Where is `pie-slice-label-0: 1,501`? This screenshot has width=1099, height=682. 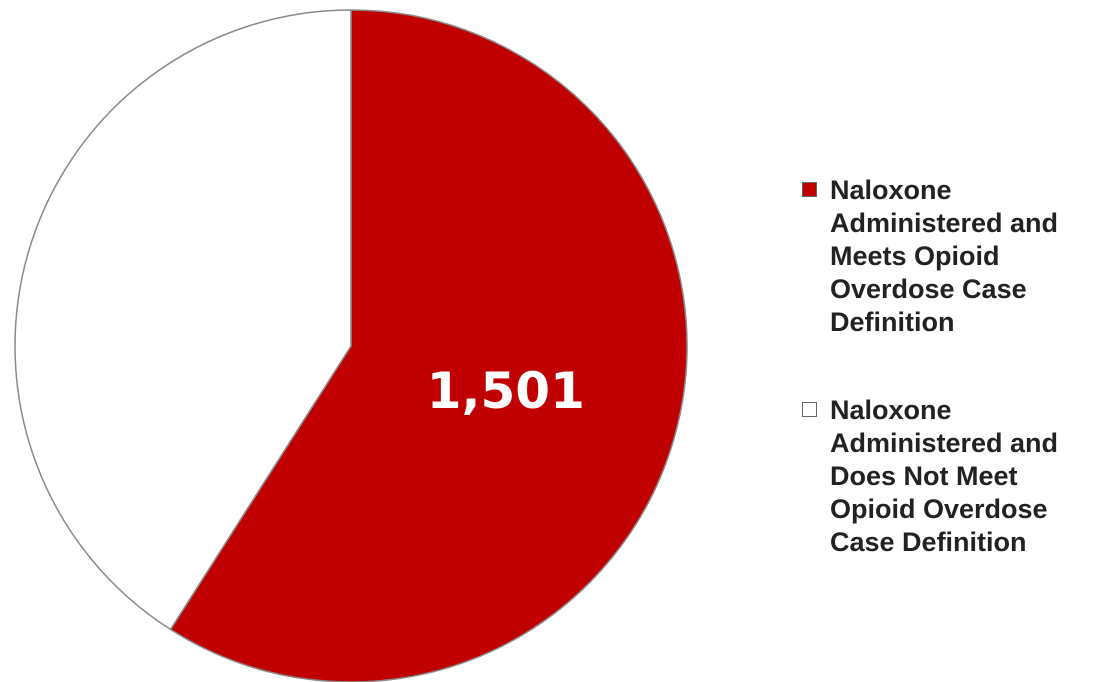 pie-slice-label-0: 1,501 is located at coordinates (506, 391).